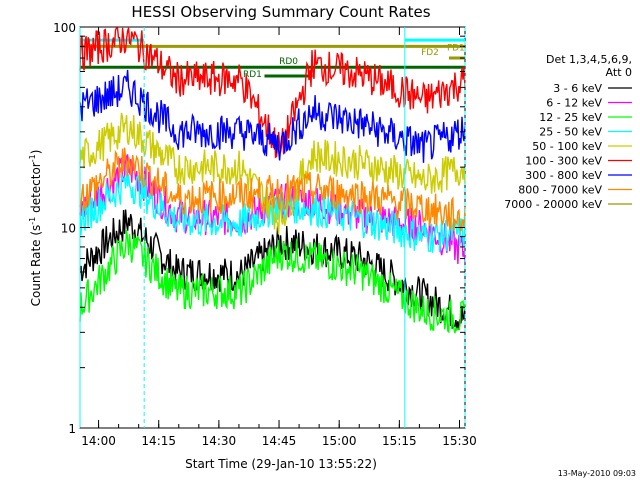 The width and height of the screenshot is (640, 480). What do you see at coordinates (563, 175) in the screenshot?
I see `legend-label-6: 300 - 800 keV` at bounding box center [563, 175].